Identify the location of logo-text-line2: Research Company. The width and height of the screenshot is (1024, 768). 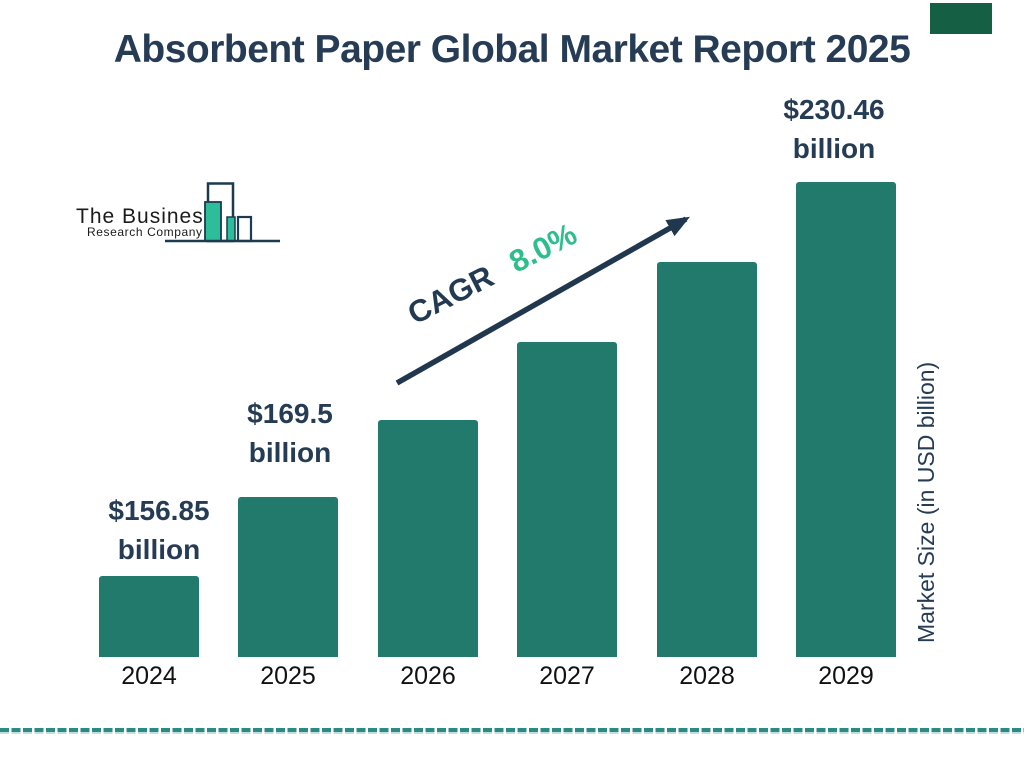
(145, 232).